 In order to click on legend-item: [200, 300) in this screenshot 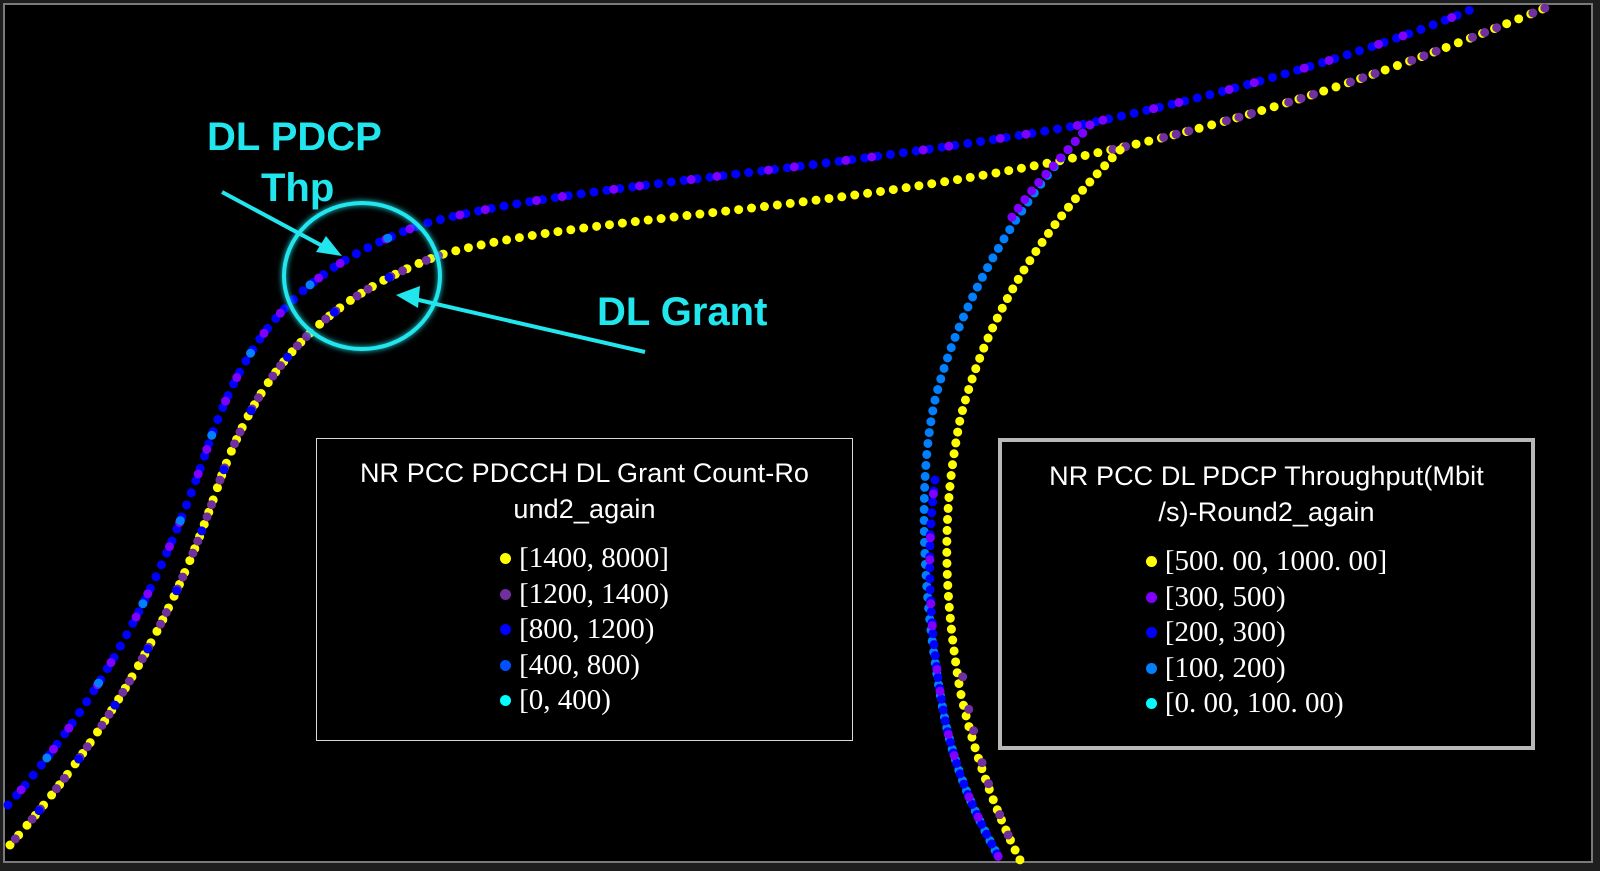, I will do `click(1266, 633)`.